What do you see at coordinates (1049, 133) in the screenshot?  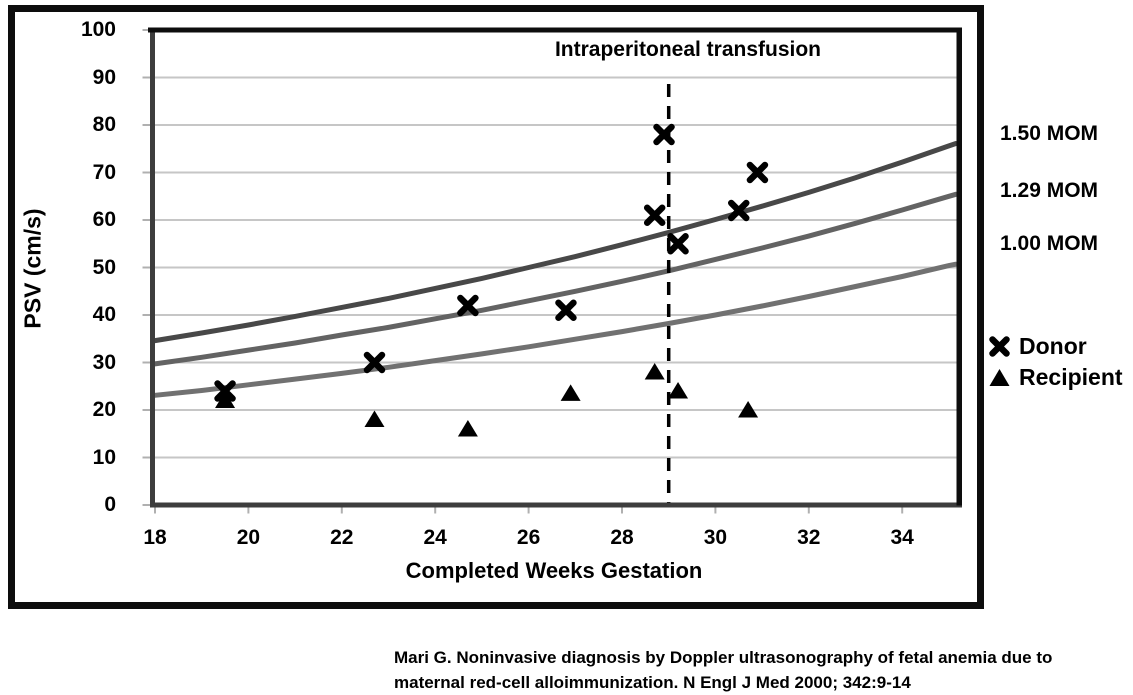 I see `legend-label-1-50-mom: 1.50 MOM` at bounding box center [1049, 133].